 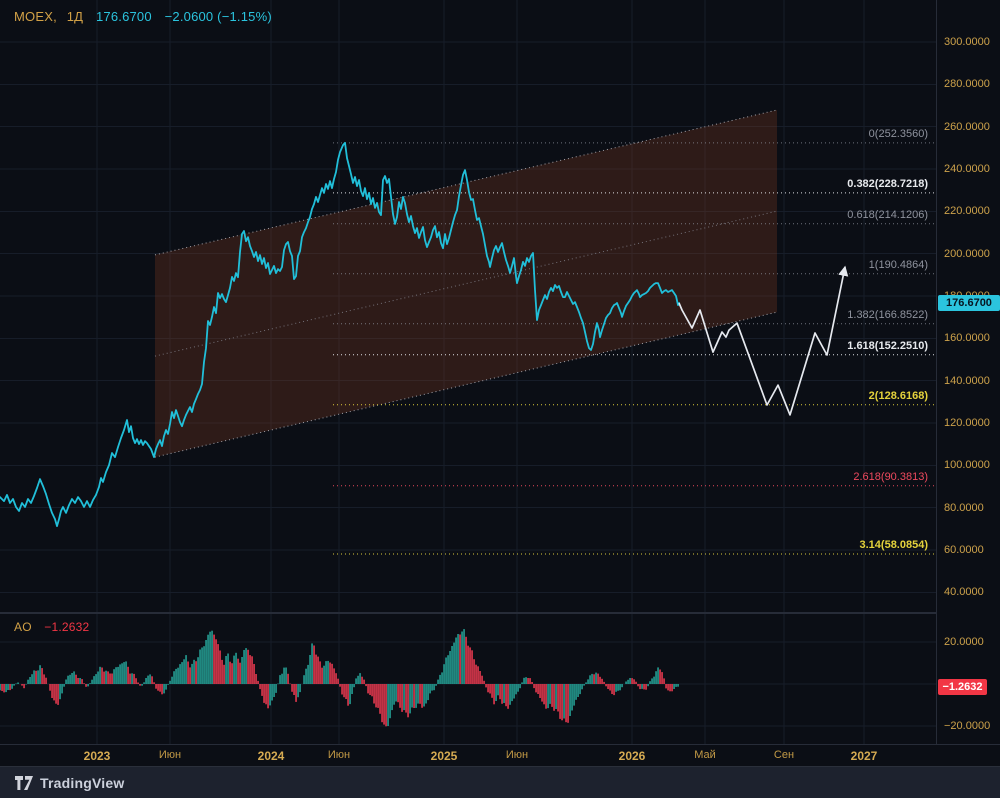 I want to click on fib-level-label: 1(190.4864), so click(x=898, y=265).